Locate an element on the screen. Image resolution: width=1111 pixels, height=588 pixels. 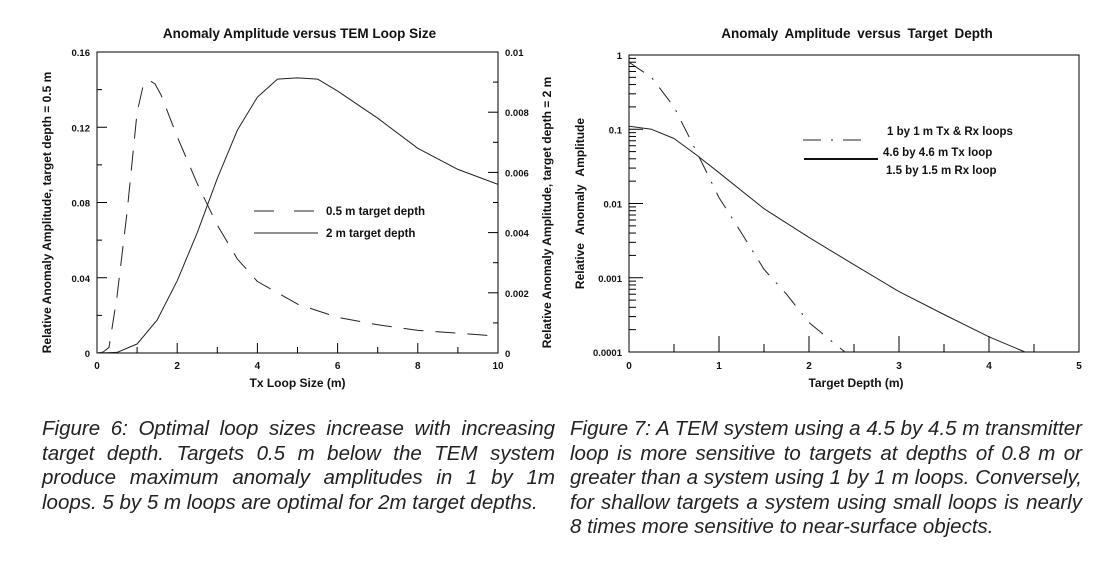
x-tick-label-2: 5 is located at coordinates (1079, 366).